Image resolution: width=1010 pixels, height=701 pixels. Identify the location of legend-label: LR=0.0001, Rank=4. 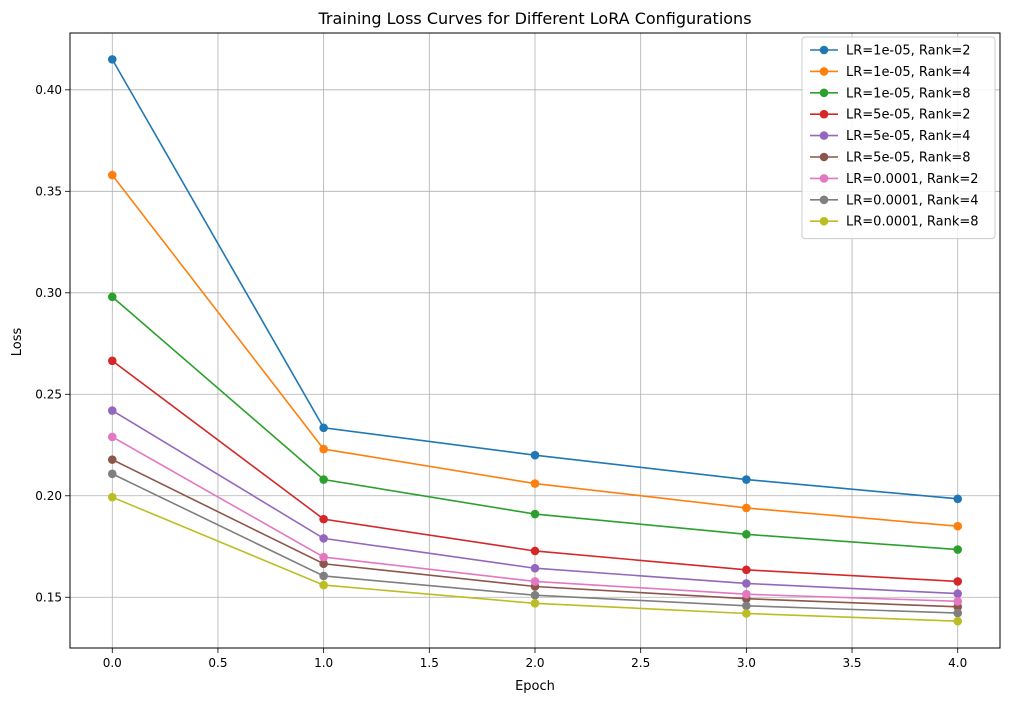
(912, 200).